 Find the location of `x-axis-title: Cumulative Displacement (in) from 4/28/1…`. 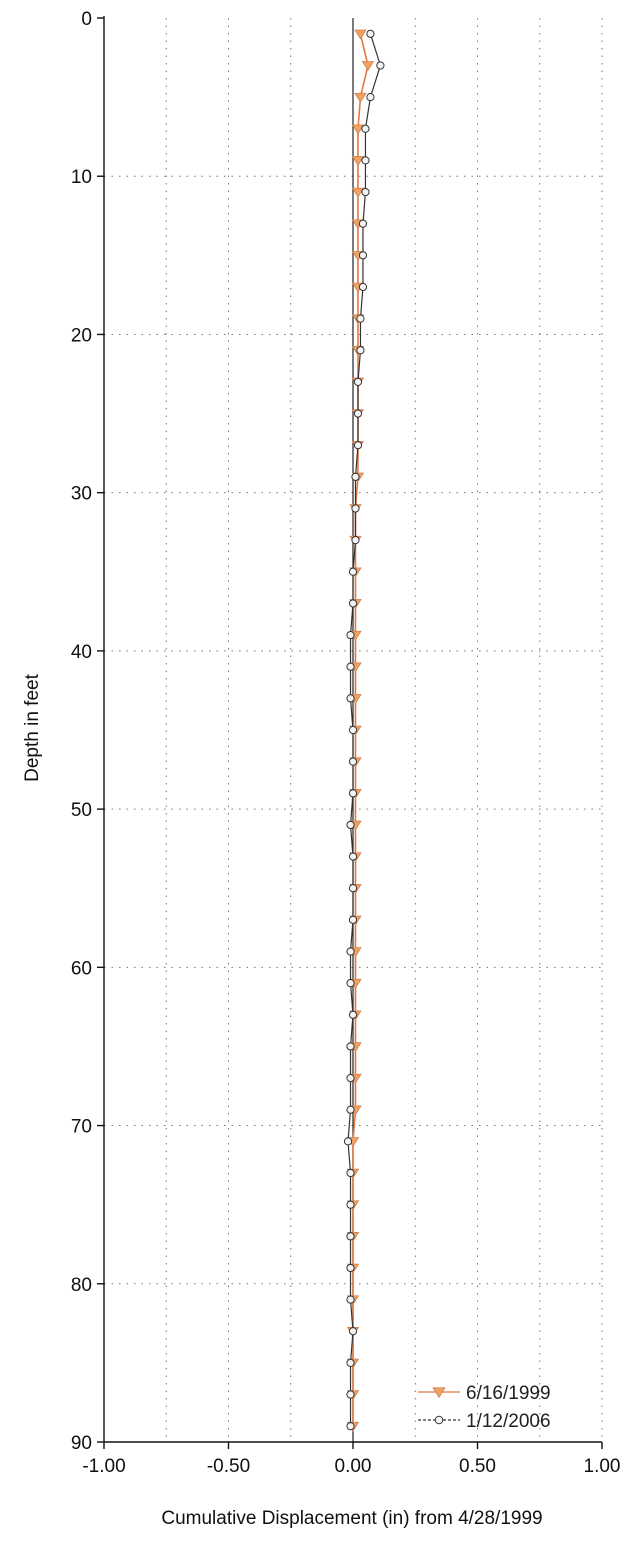

x-axis-title: Cumulative Displacement (in) from 4/28/1… is located at coordinates (351, 1518).